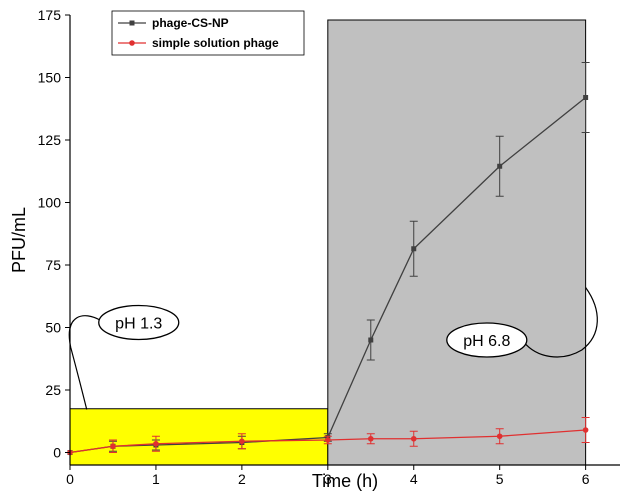  Describe the element at coordinates (53, 265) in the screenshot. I see `y-tick-label: 75` at that location.